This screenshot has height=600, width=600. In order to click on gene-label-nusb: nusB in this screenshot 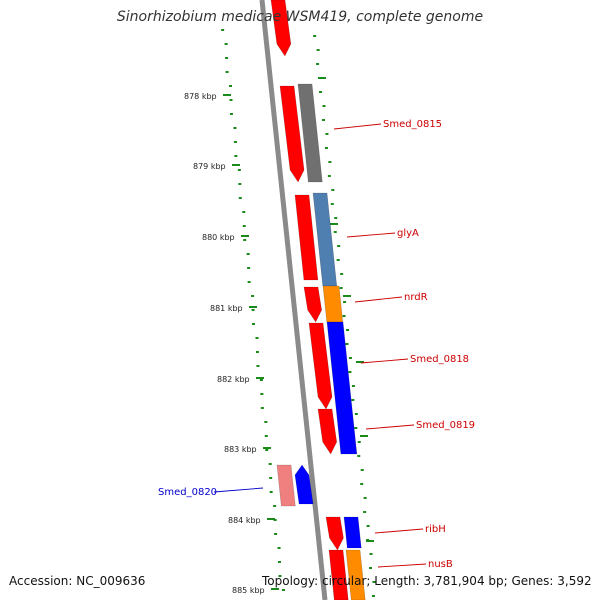, I will do `click(440, 564)`.